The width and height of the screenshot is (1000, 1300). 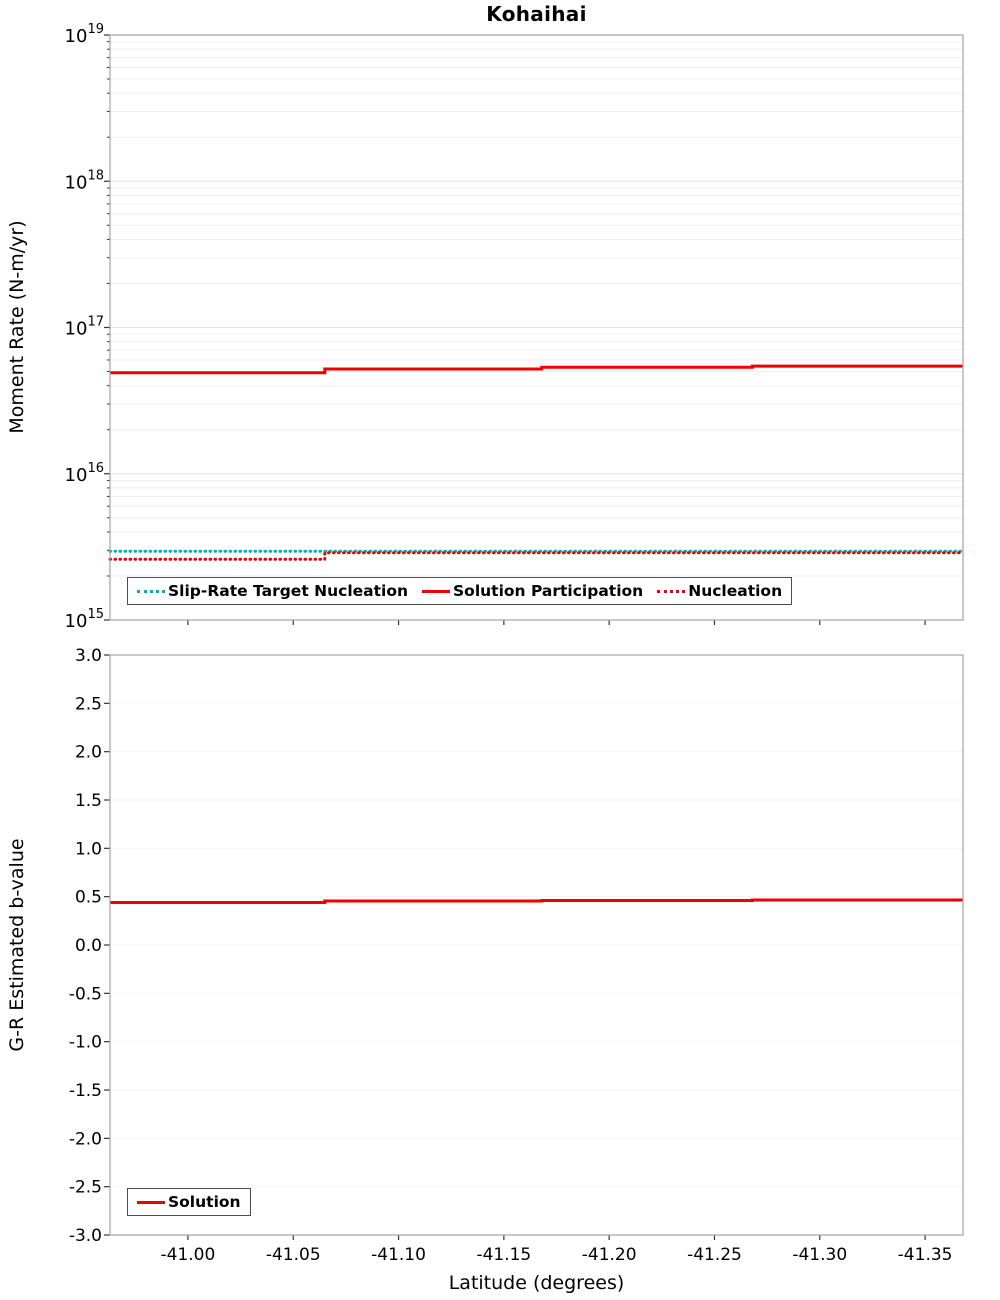 What do you see at coordinates (88, 753) in the screenshot?
I see `tick-label-y: 2.0` at bounding box center [88, 753].